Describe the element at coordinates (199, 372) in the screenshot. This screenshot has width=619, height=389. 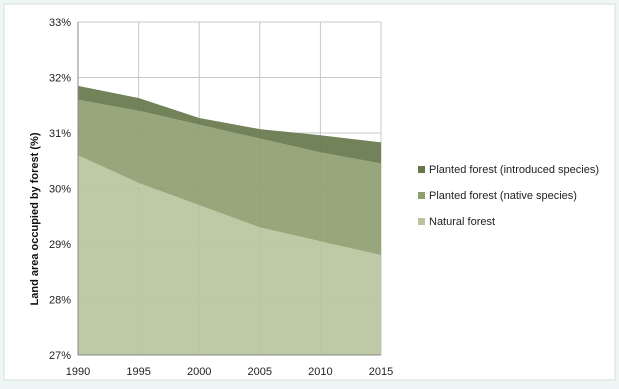
I see `x-tick-label: 2000` at that location.